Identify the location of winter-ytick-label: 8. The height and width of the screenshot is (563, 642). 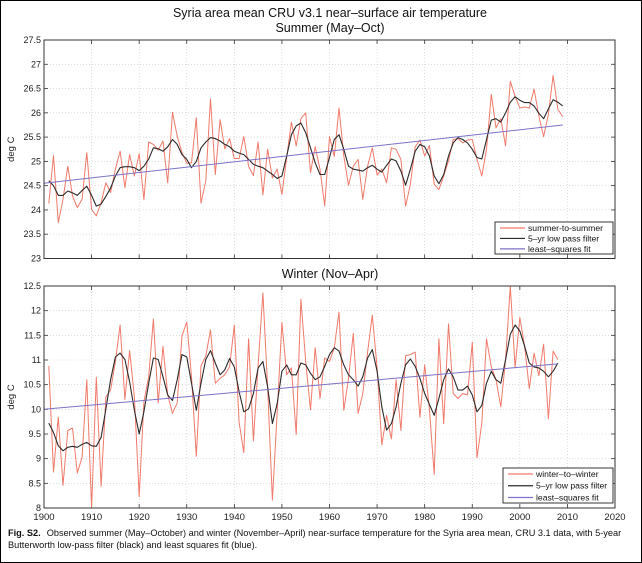
(38, 508).